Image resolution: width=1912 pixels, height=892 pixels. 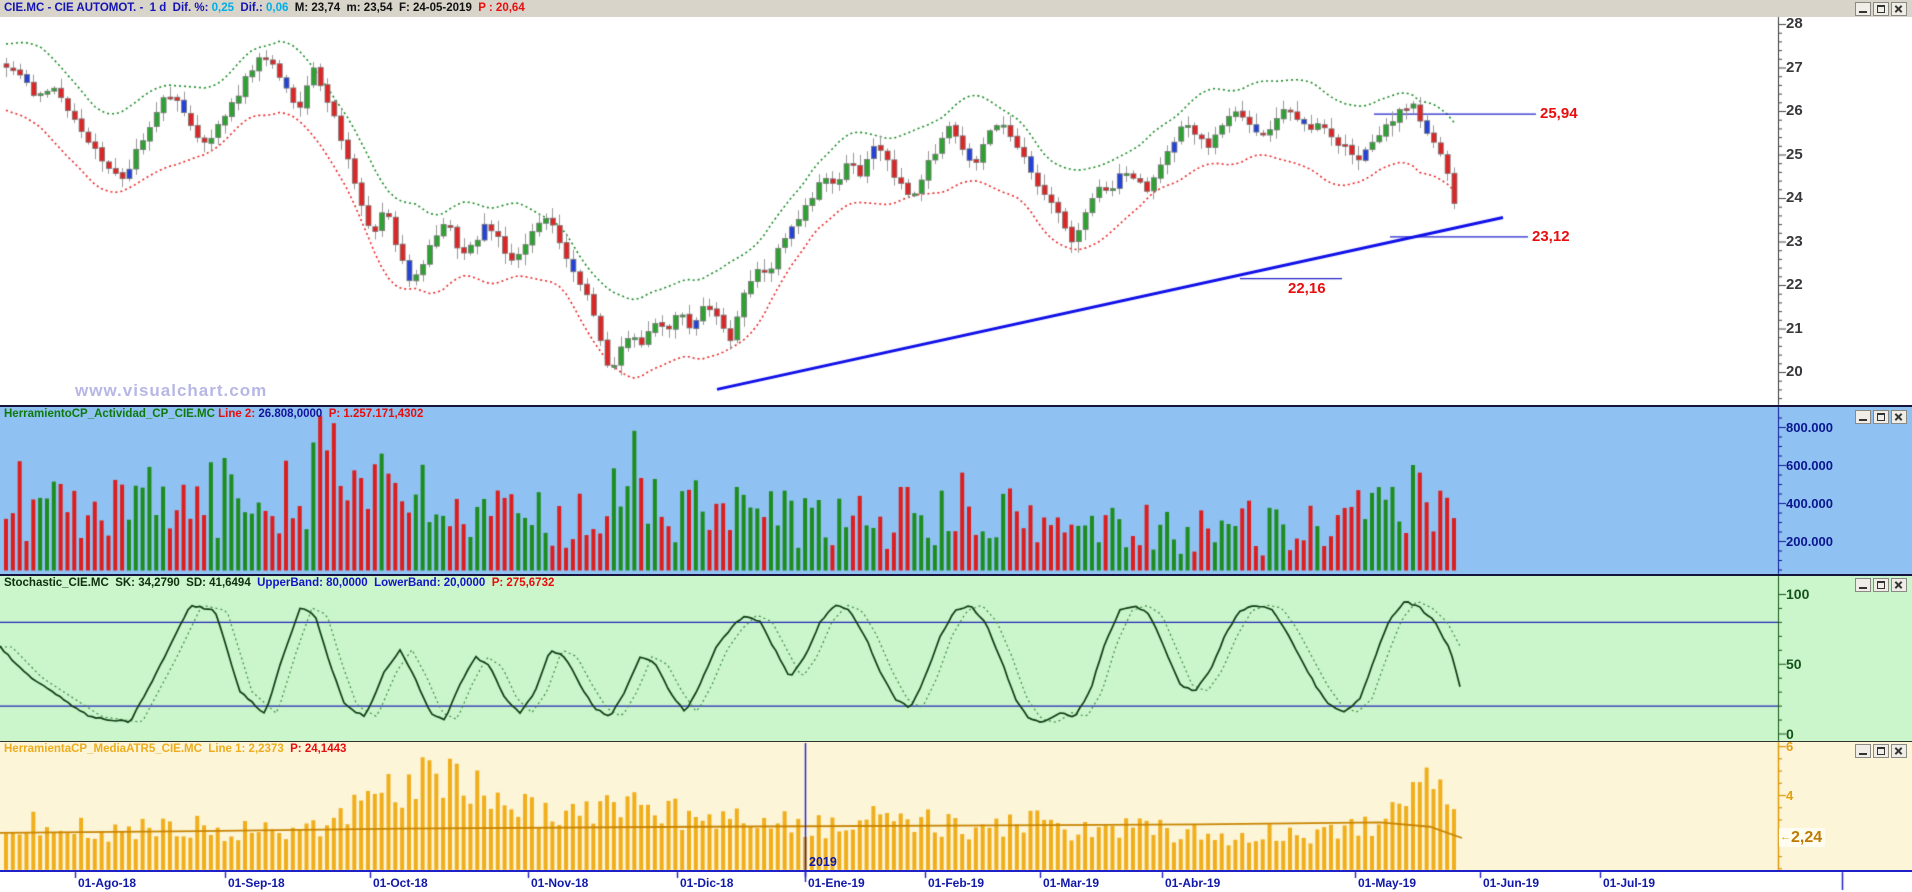 What do you see at coordinates (1798, 594) in the screenshot?
I see `axis-tick-label: 100` at bounding box center [1798, 594].